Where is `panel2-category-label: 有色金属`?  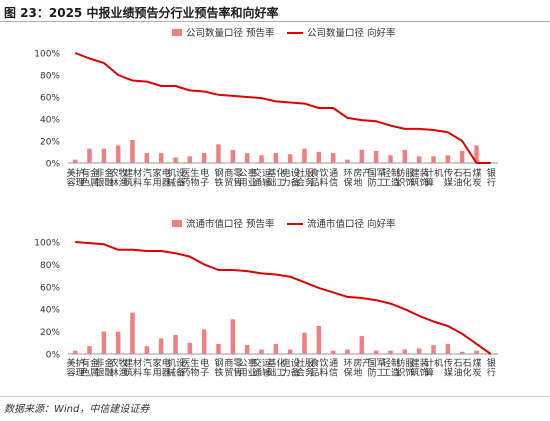 panel2-category-label: 有色金属 is located at coordinates (90, 368).